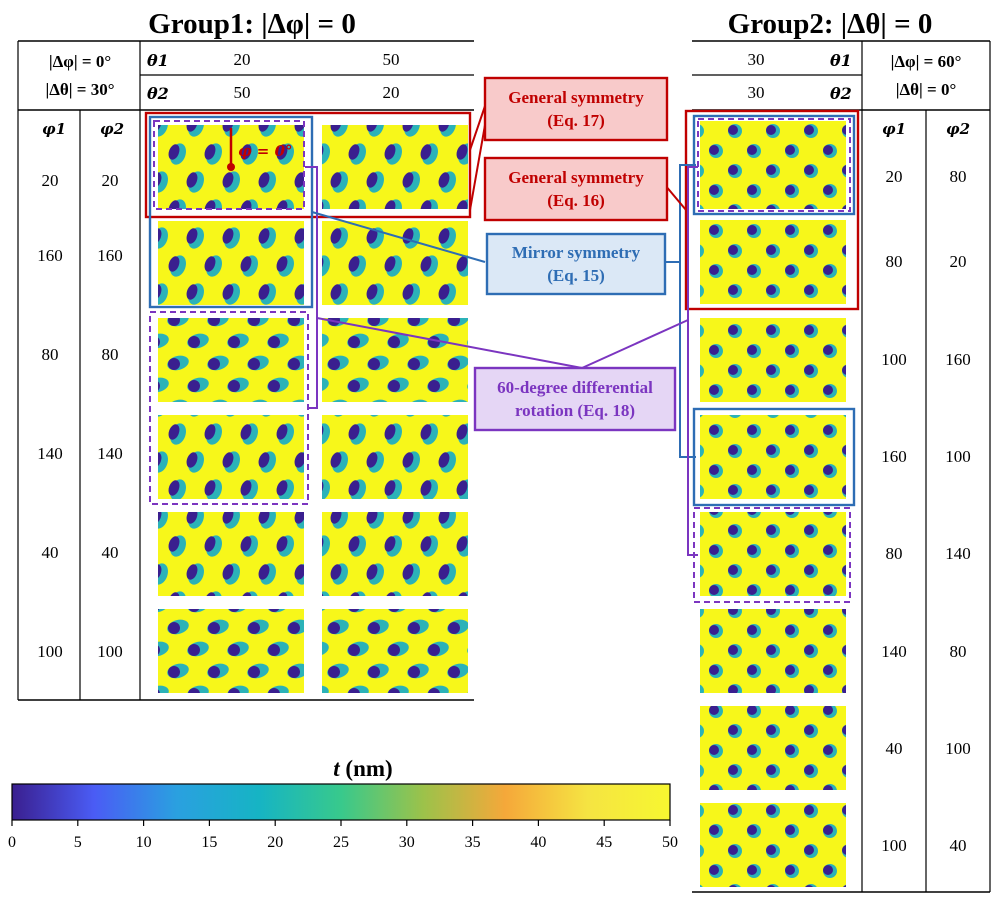 Image resolution: width=1000 pixels, height=906 pixels. I want to click on callout-line2: rotation (Eq. 18), so click(575, 410).